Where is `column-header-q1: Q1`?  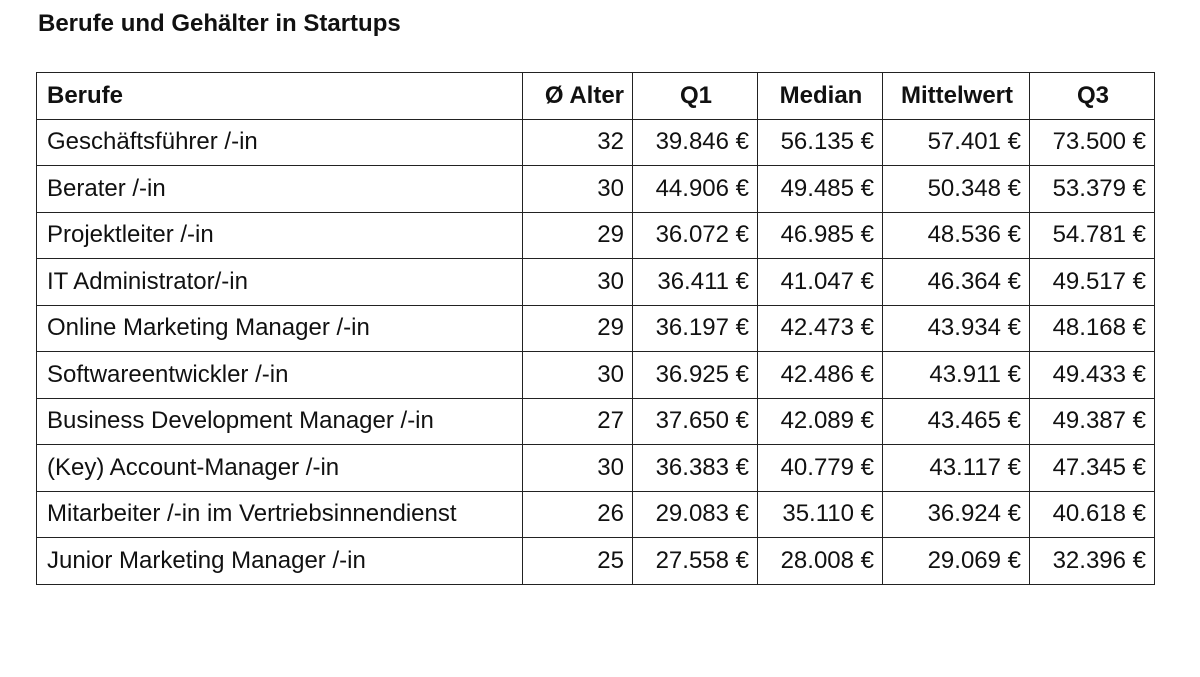
column-header-q1: Q1 is located at coordinates (695, 96).